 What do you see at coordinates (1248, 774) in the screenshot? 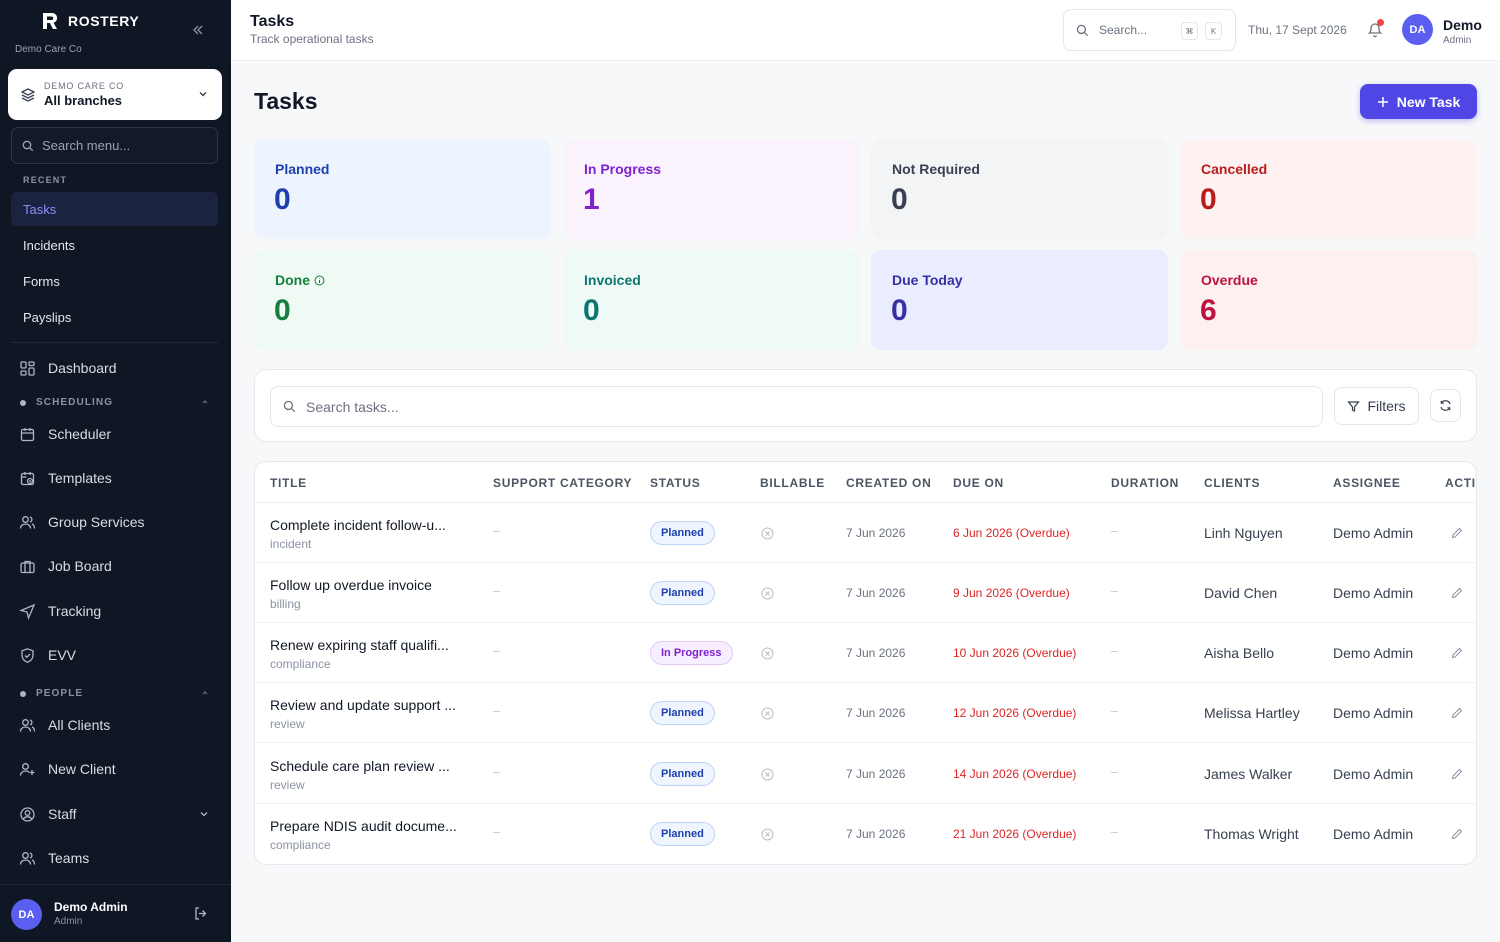
I see `client-name: James Walker` at bounding box center [1248, 774].